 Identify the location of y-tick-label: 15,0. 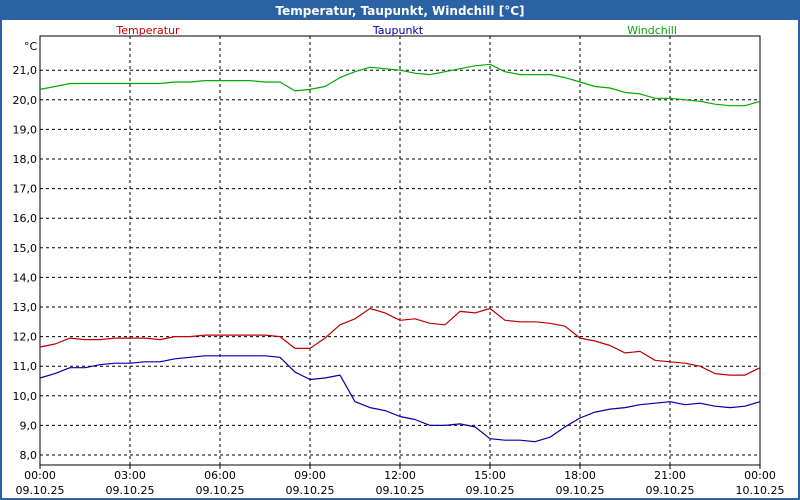
(25, 248).